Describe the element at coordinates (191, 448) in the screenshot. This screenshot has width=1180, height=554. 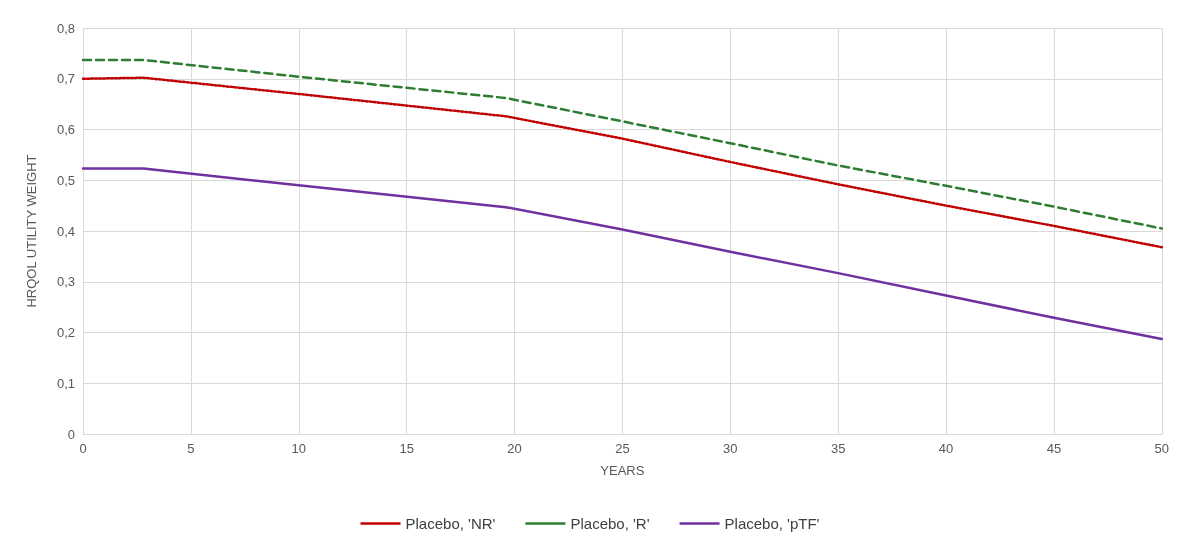
I see `x-tick-label: 5` at that location.